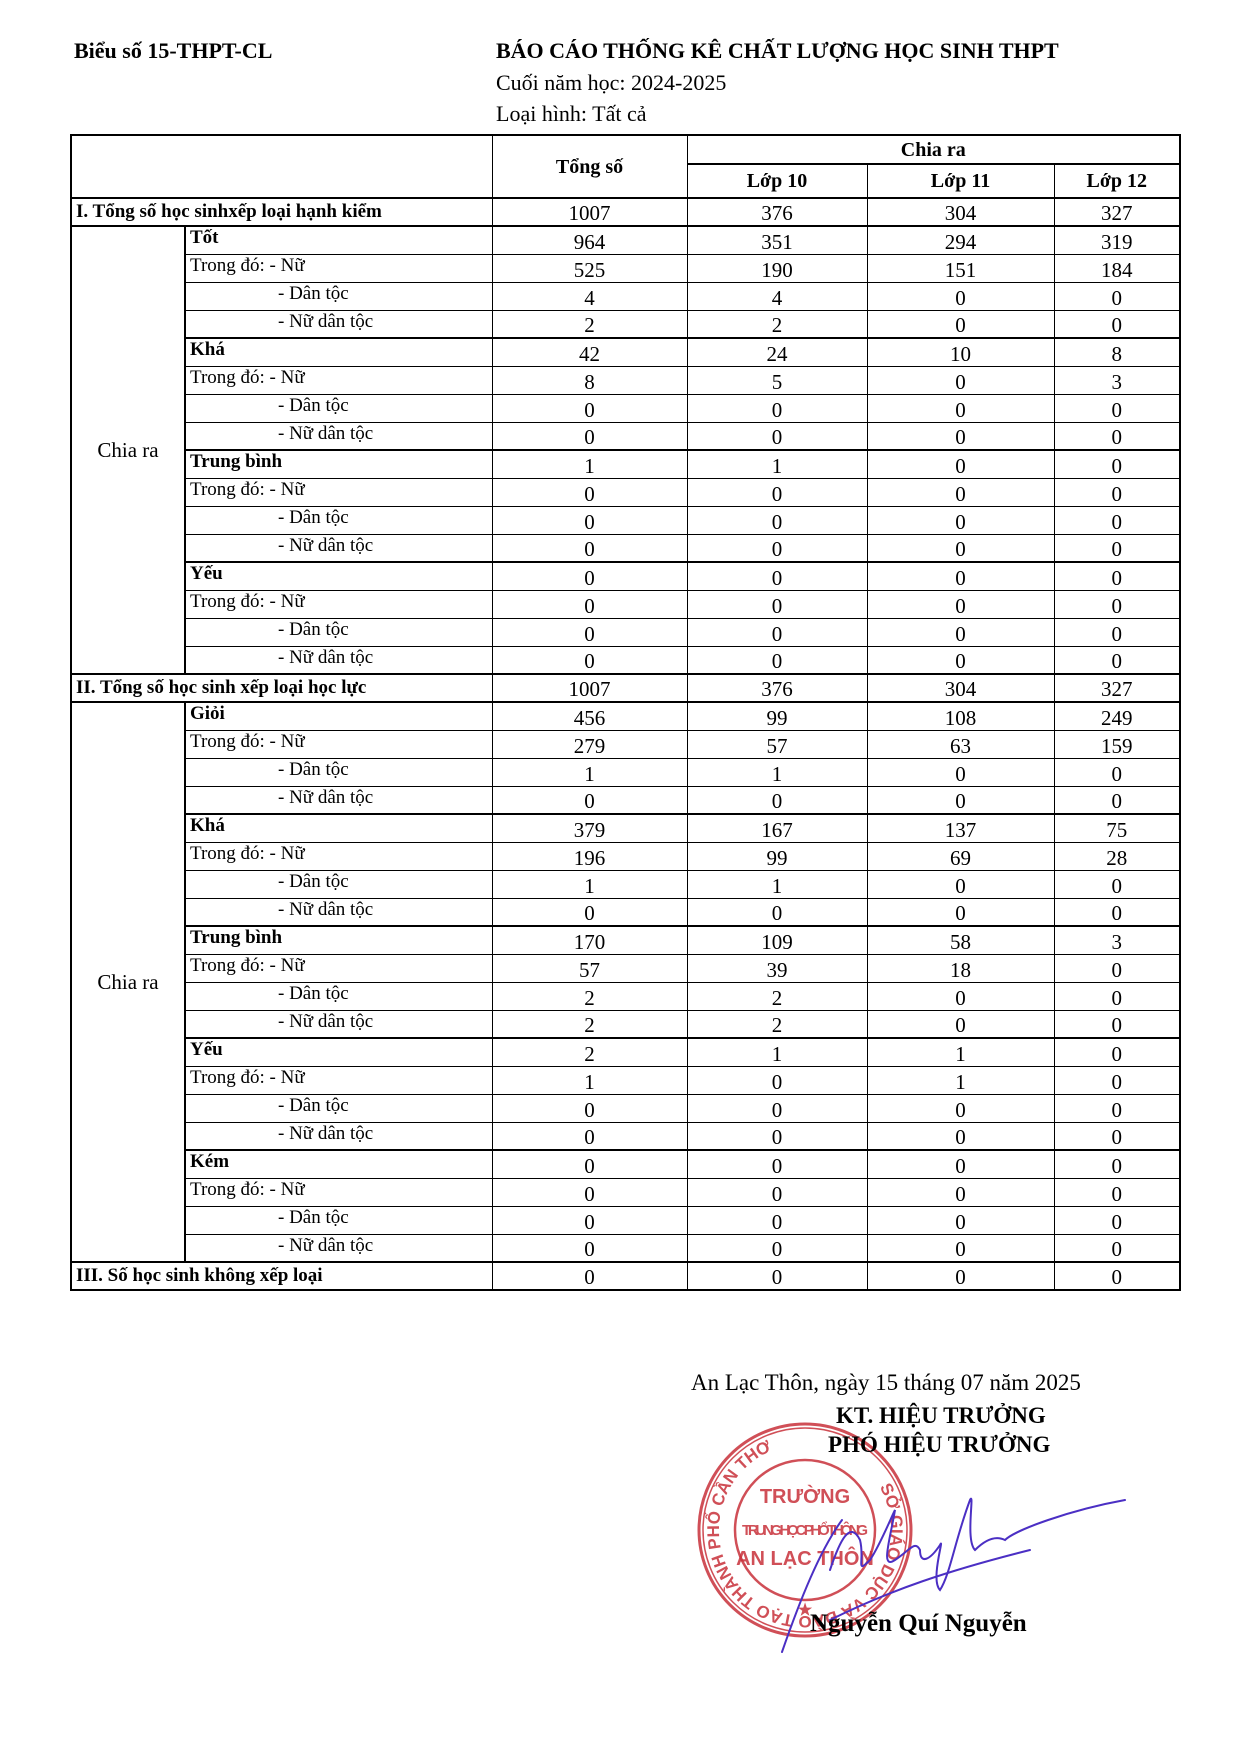 This screenshot has height=1754, width=1240. I want to click on signer-name: Nguyễn Quí Nguyễn, so click(918, 1623).